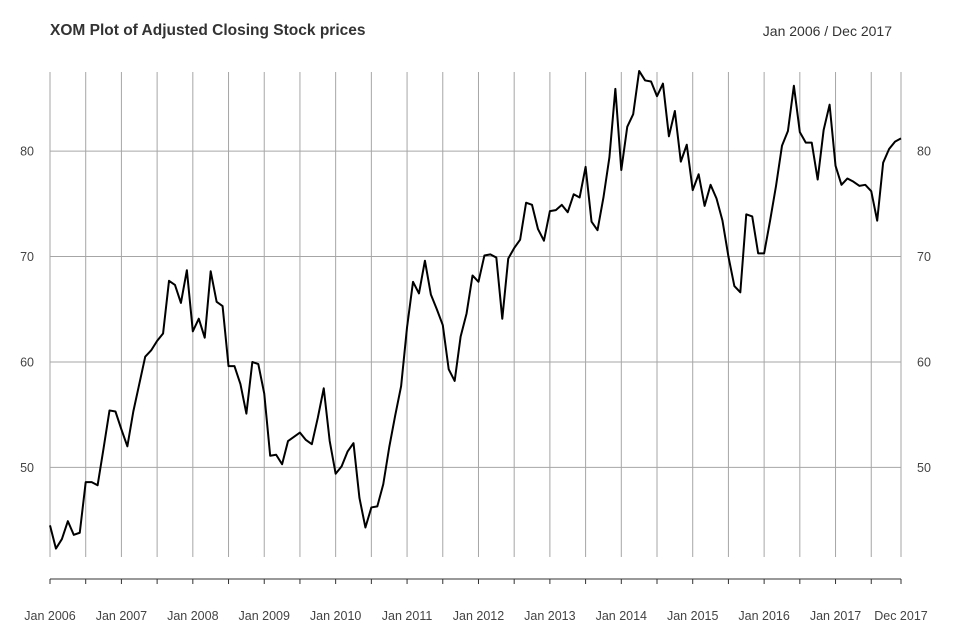 The height and width of the screenshot is (629, 962). Describe the element at coordinates (264, 616) in the screenshot. I see `x-tick-label: Jan 2009` at that location.